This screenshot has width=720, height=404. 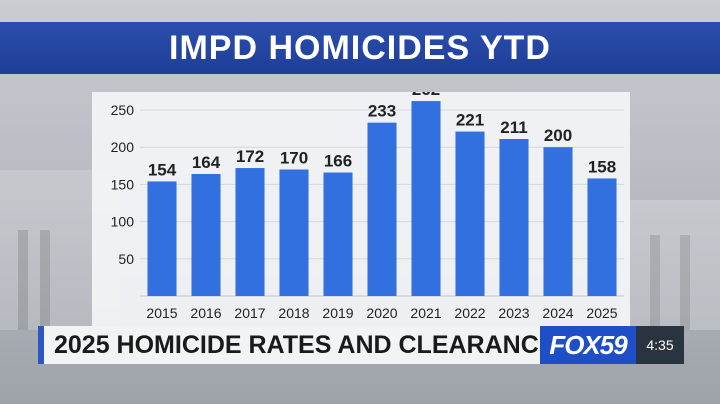 I want to click on x-tick-label: 2016, so click(x=205, y=313).